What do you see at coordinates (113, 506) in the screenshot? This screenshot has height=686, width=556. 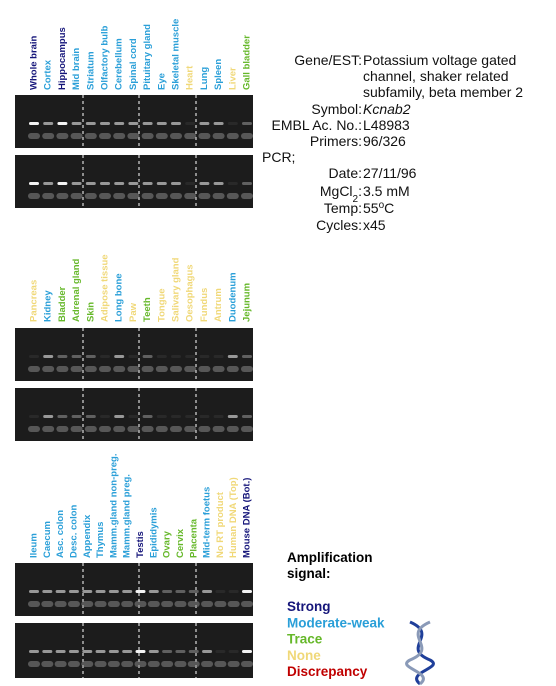 I see `lane-label: Mamm.gland non-preg.` at bounding box center [113, 506].